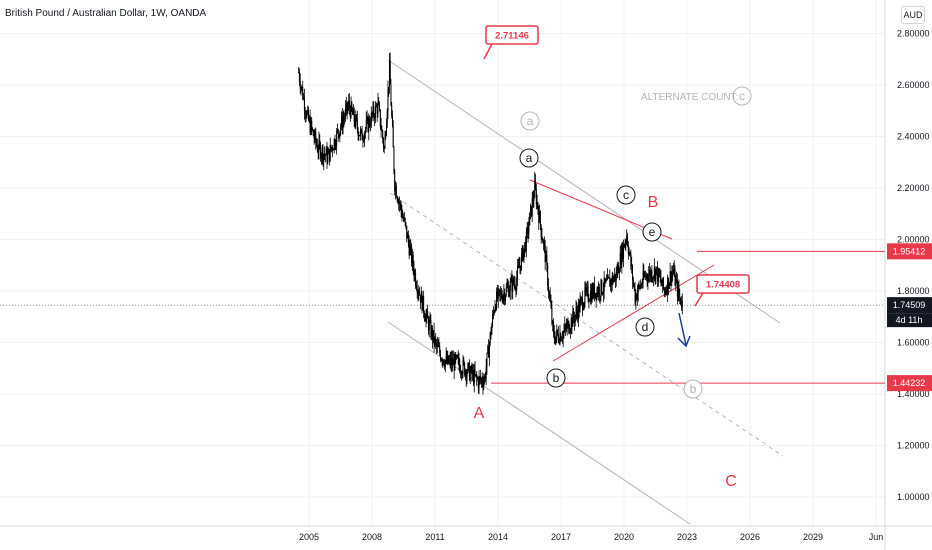 This screenshot has height=550, width=932. I want to click on price-label-high-bg, so click(909, 251).